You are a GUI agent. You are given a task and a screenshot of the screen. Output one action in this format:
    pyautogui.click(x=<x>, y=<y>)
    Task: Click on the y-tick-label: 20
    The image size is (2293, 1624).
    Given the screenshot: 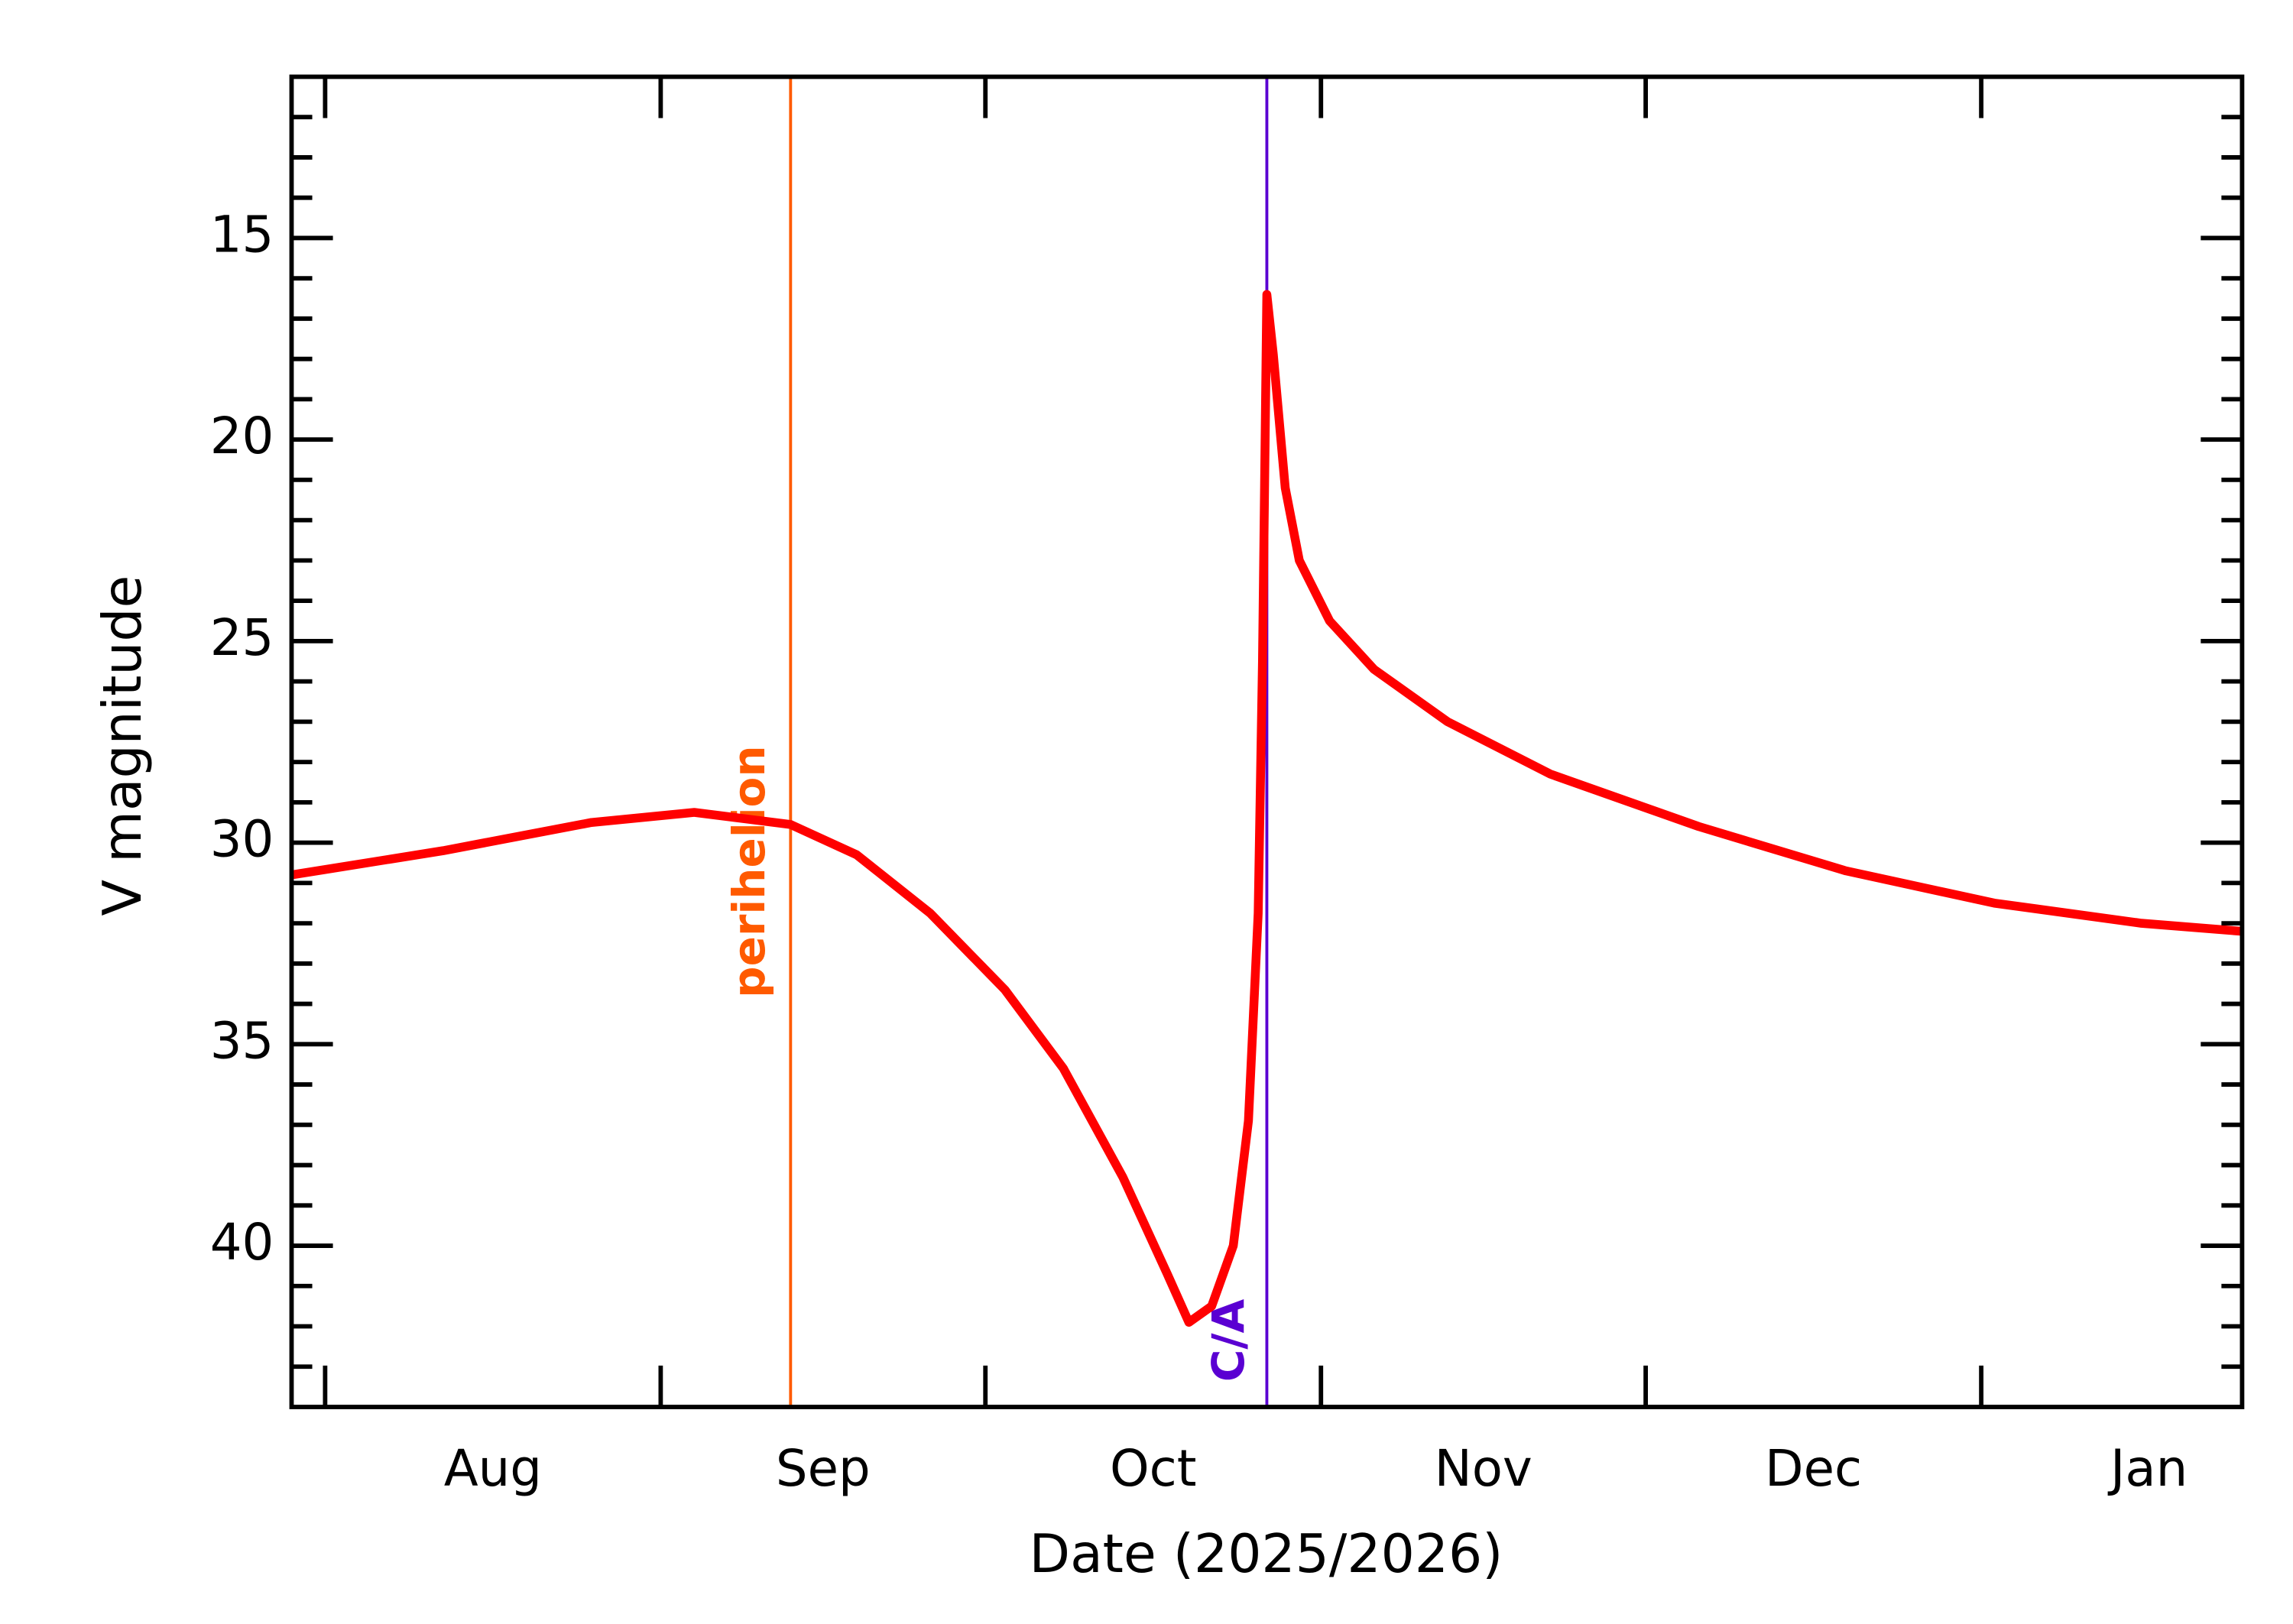 What is the action you would take?
    pyautogui.click(x=242, y=436)
    